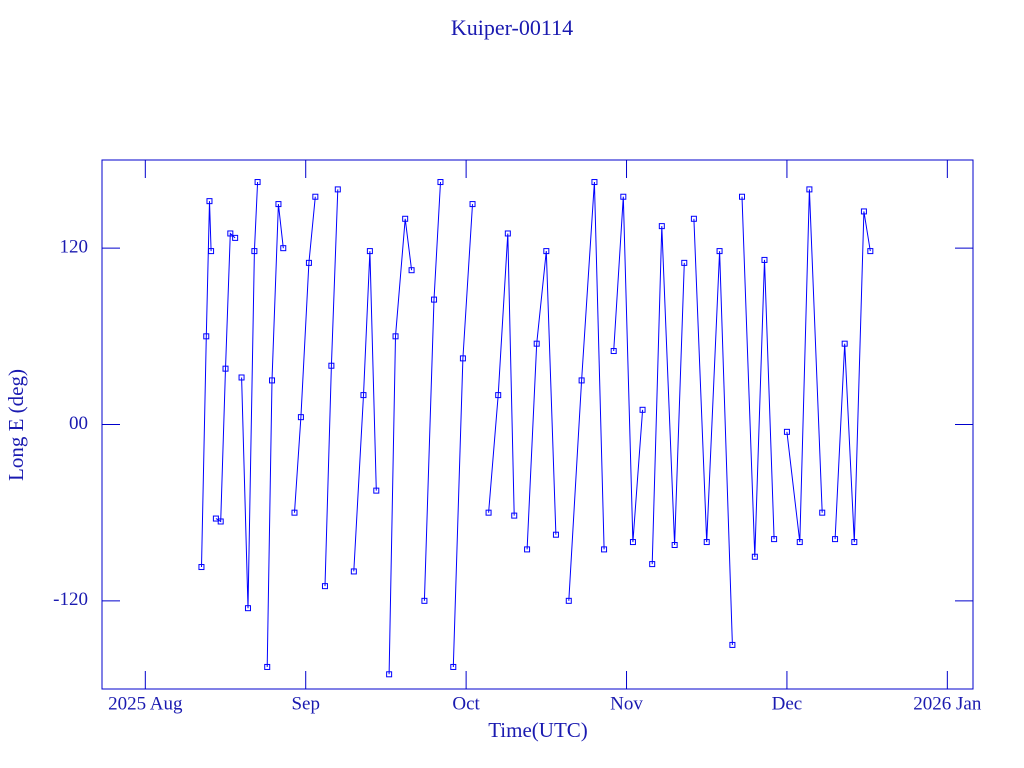 The height and width of the screenshot is (768, 1024). I want to click on x-tick-label: Dec, so click(787, 703).